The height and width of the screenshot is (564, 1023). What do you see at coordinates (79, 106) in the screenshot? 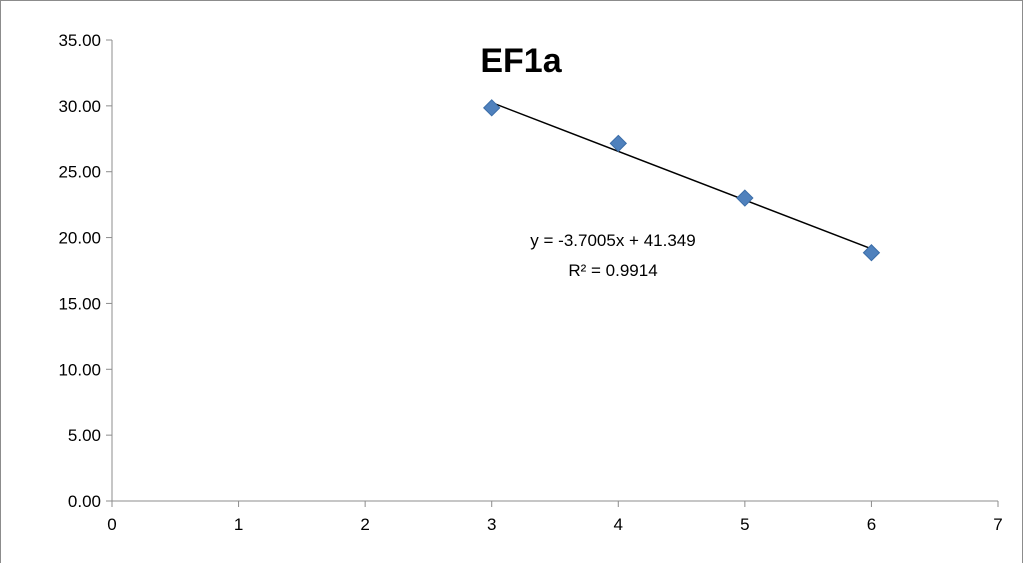
I see `y-tick-label: 30.00` at bounding box center [79, 106].